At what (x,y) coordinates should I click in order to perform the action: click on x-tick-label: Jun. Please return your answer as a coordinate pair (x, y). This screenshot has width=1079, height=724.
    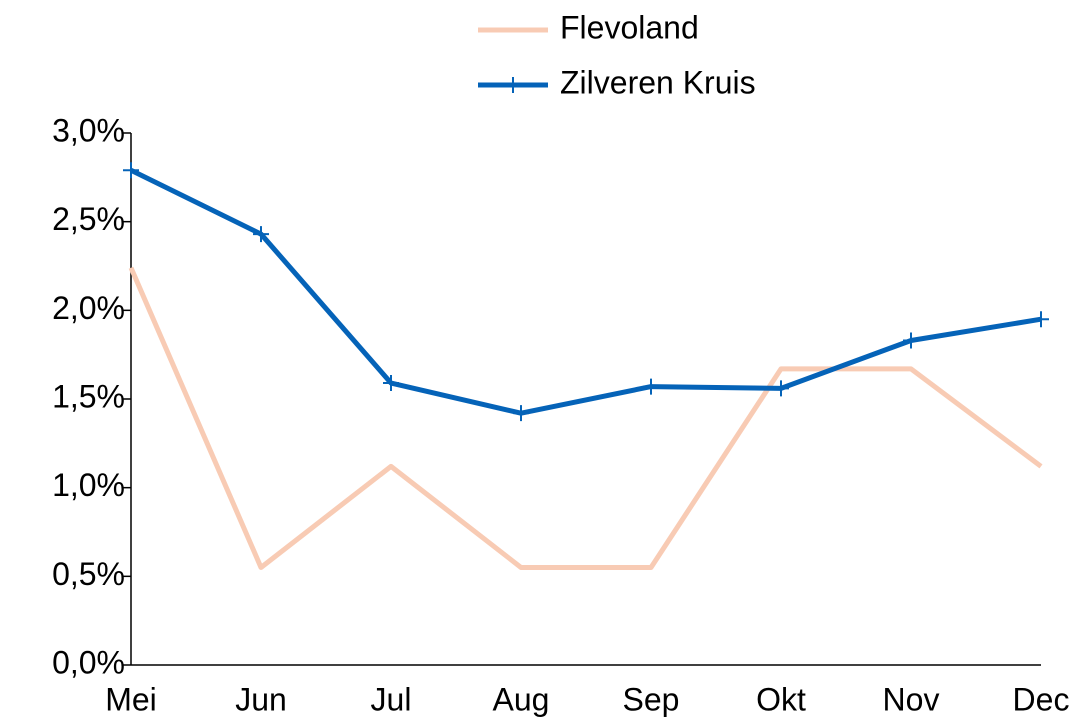
    Looking at the image, I should click on (261, 699).